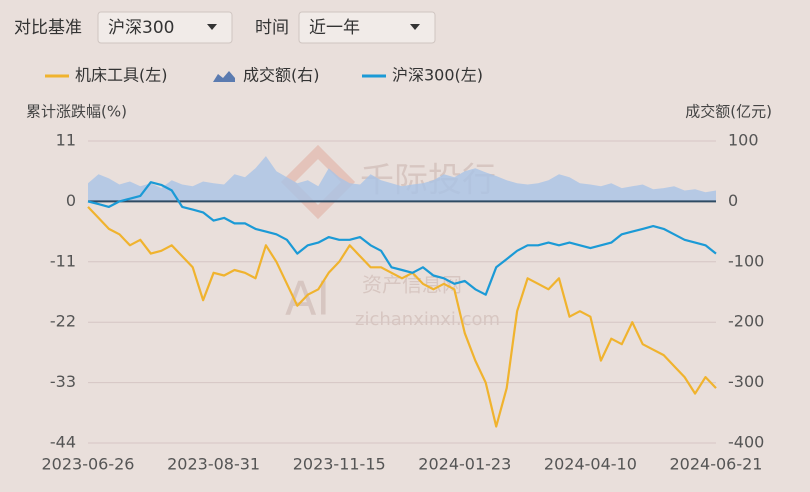  I want to click on period-select: 近一年, so click(367, 27).